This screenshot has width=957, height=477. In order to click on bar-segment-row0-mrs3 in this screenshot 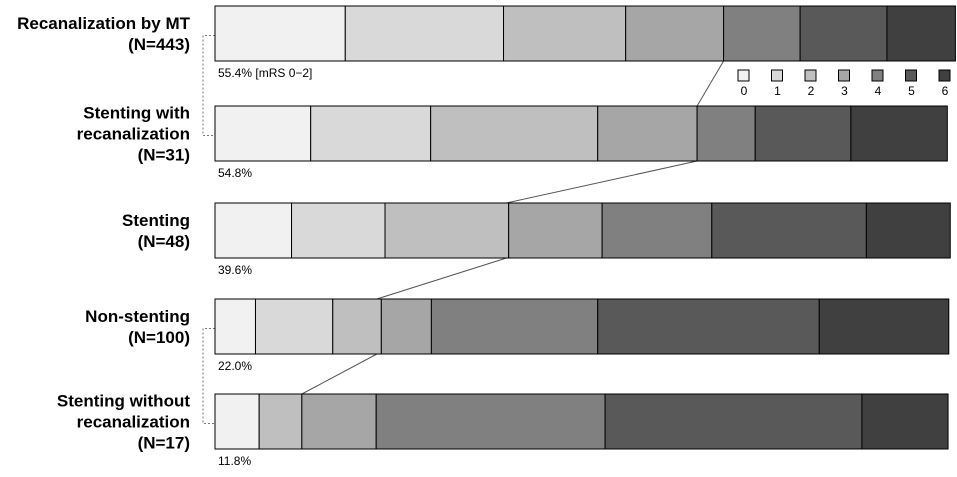, I will do `click(675, 33)`.